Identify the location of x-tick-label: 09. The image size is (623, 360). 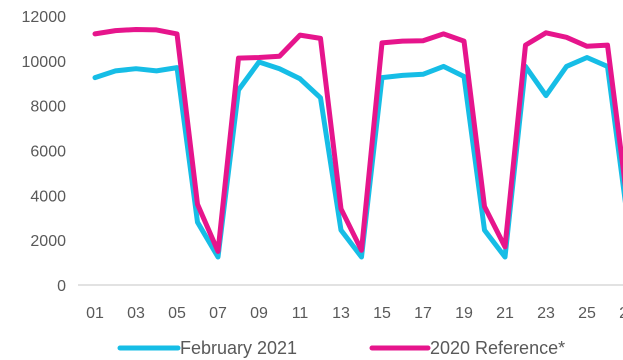
(259, 313).